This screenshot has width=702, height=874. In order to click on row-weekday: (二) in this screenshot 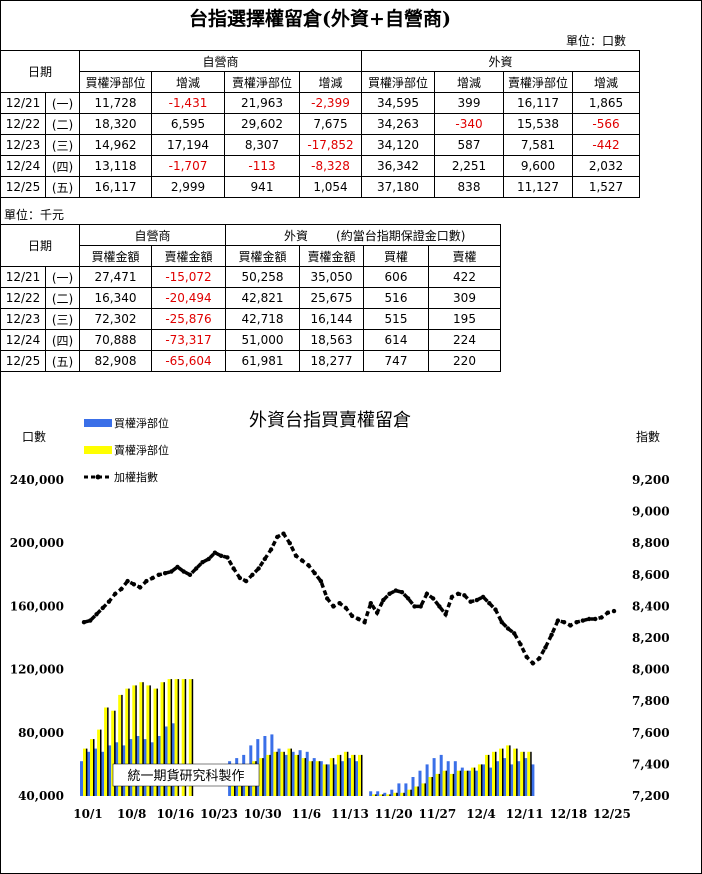, I will do `click(62, 298)`.